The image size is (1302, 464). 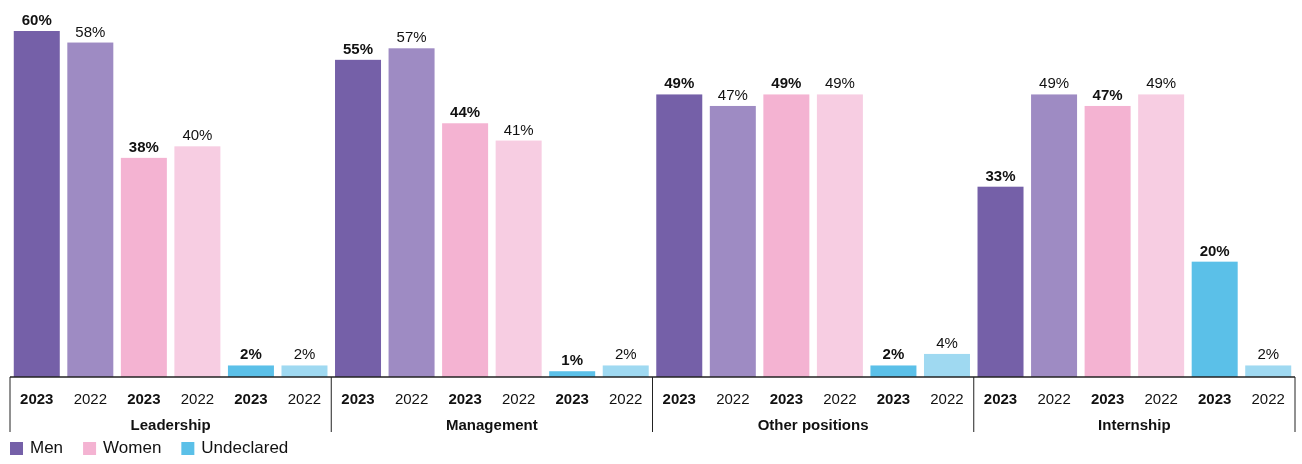 I want to click on data-label: 41%, so click(x=518, y=129).